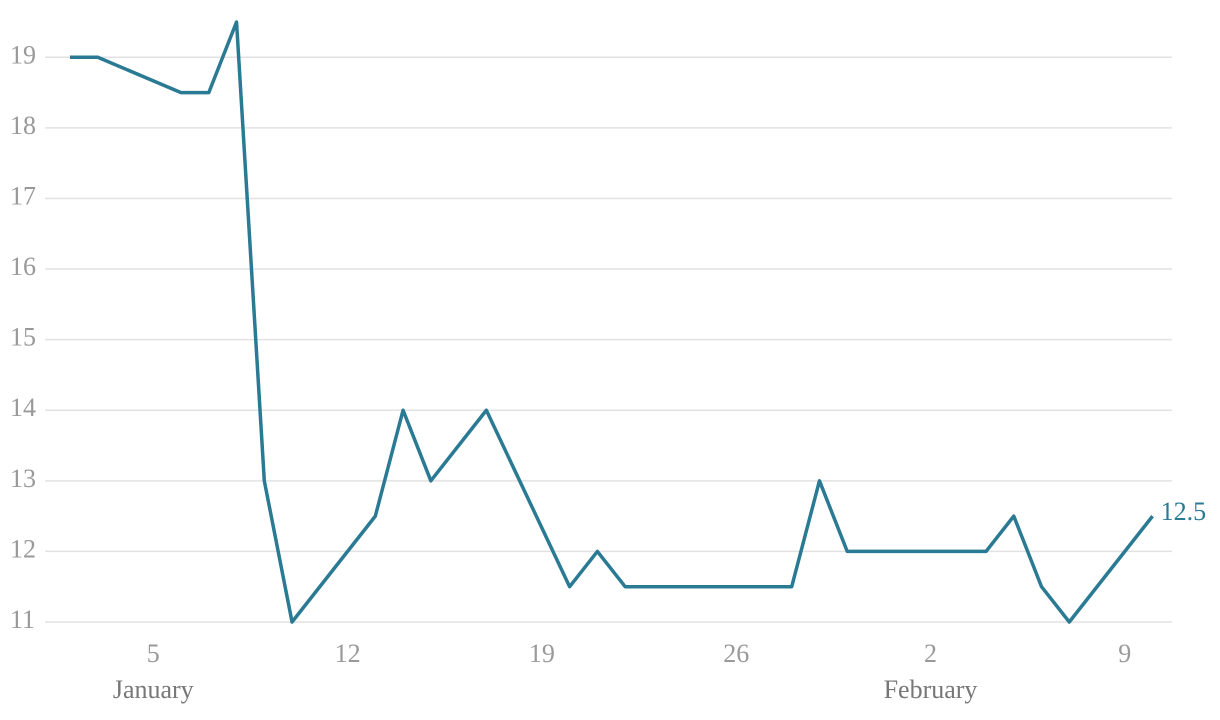 The width and height of the screenshot is (1220, 720). I want to click on y-tick-label: 19, so click(23, 54).